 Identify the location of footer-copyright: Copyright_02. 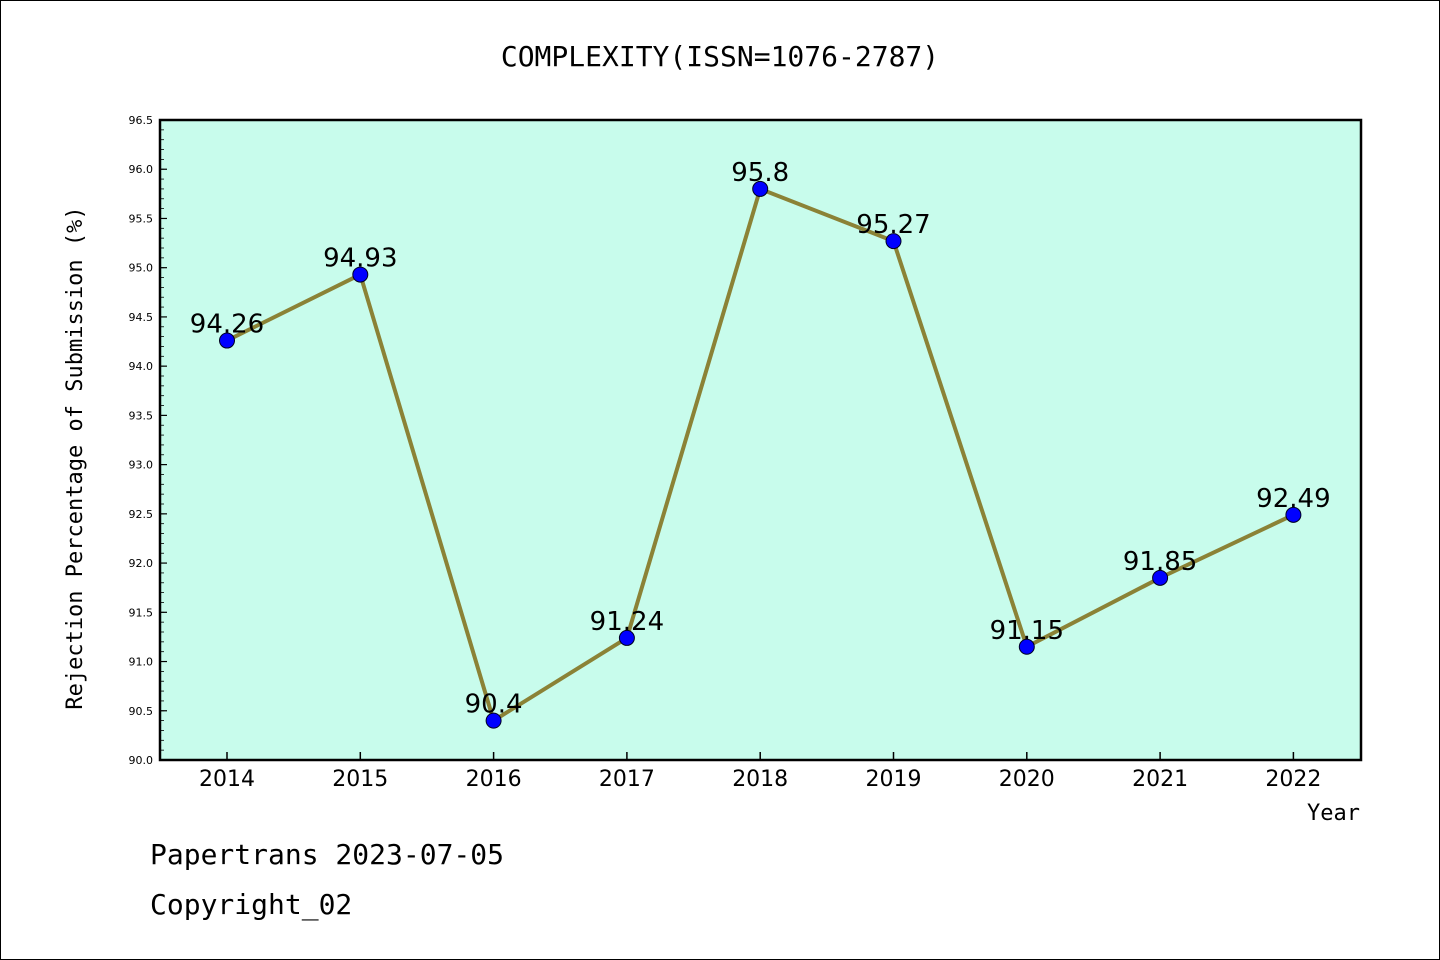
(251, 905).